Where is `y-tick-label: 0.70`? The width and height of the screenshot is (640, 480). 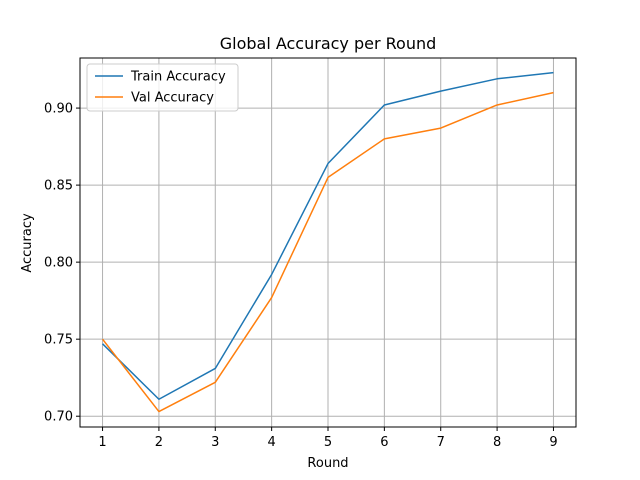
y-tick-label: 0.70 is located at coordinates (58, 417).